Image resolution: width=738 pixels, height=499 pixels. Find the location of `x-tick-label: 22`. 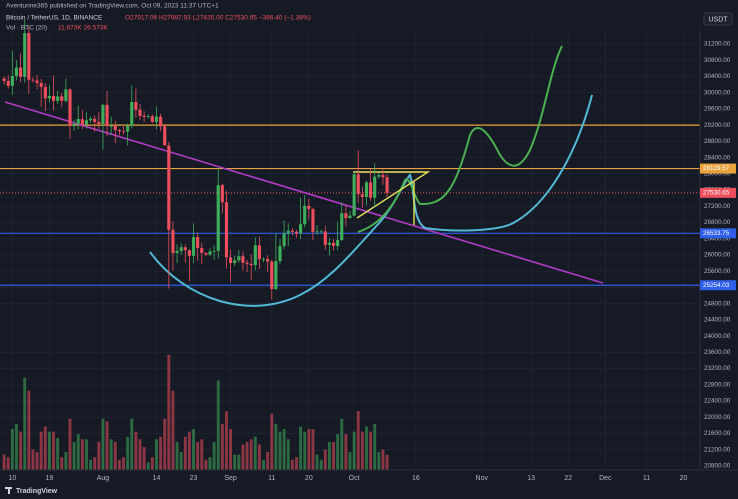

x-tick-label: 22 is located at coordinates (568, 478).